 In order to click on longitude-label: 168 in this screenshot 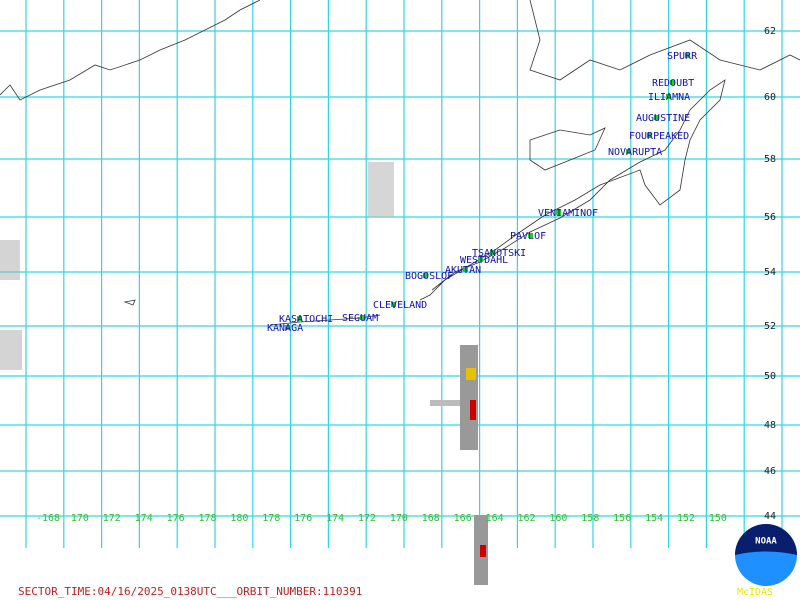, I will do `click(431, 518)`.